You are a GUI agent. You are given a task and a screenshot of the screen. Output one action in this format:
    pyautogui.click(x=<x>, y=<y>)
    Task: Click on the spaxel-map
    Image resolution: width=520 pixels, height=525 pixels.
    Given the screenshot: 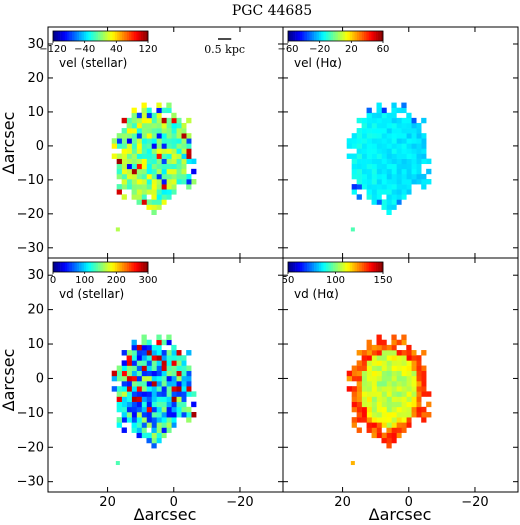 What is the action you would take?
    pyautogui.click(x=154, y=167)
    